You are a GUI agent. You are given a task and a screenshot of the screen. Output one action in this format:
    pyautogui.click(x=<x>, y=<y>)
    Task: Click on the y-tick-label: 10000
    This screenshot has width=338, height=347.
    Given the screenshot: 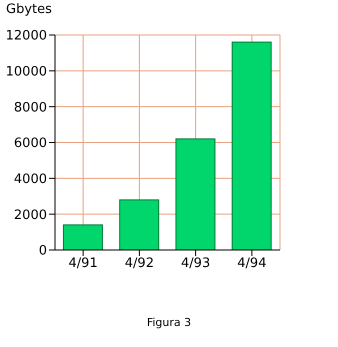 What is the action you would take?
    pyautogui.click(x=26, y=72)
    